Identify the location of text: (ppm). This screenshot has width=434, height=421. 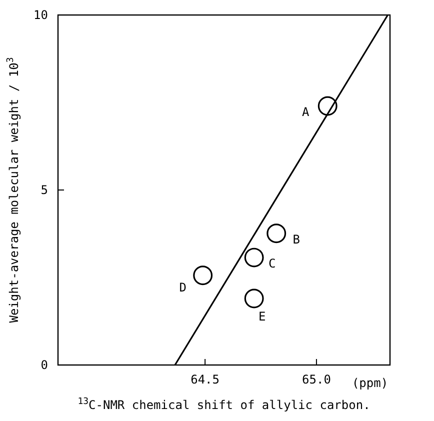
(370, 383).